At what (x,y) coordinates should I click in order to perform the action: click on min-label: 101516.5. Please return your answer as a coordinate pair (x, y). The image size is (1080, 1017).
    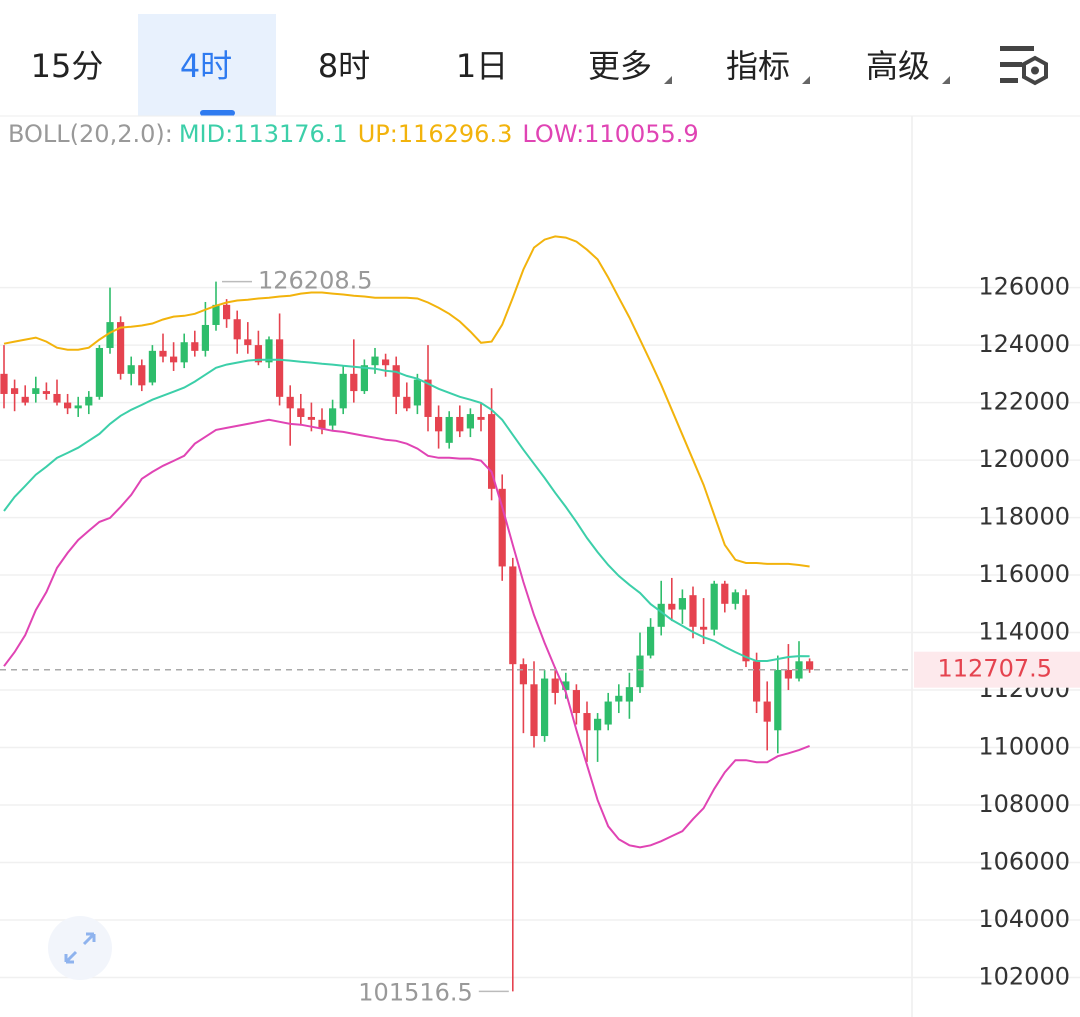
    Looking at the image, I should click on (415, 992).